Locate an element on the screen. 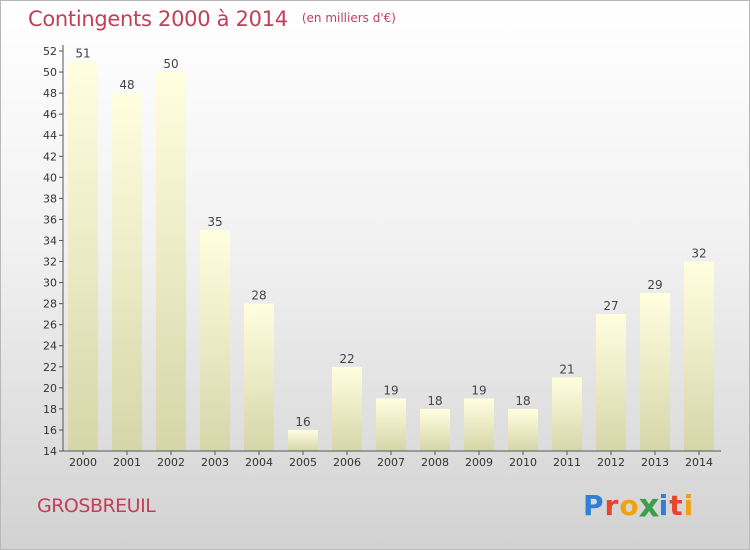 This screenshot has height=550, width=750. logo-letter: r is located at coordinates (612, 505).